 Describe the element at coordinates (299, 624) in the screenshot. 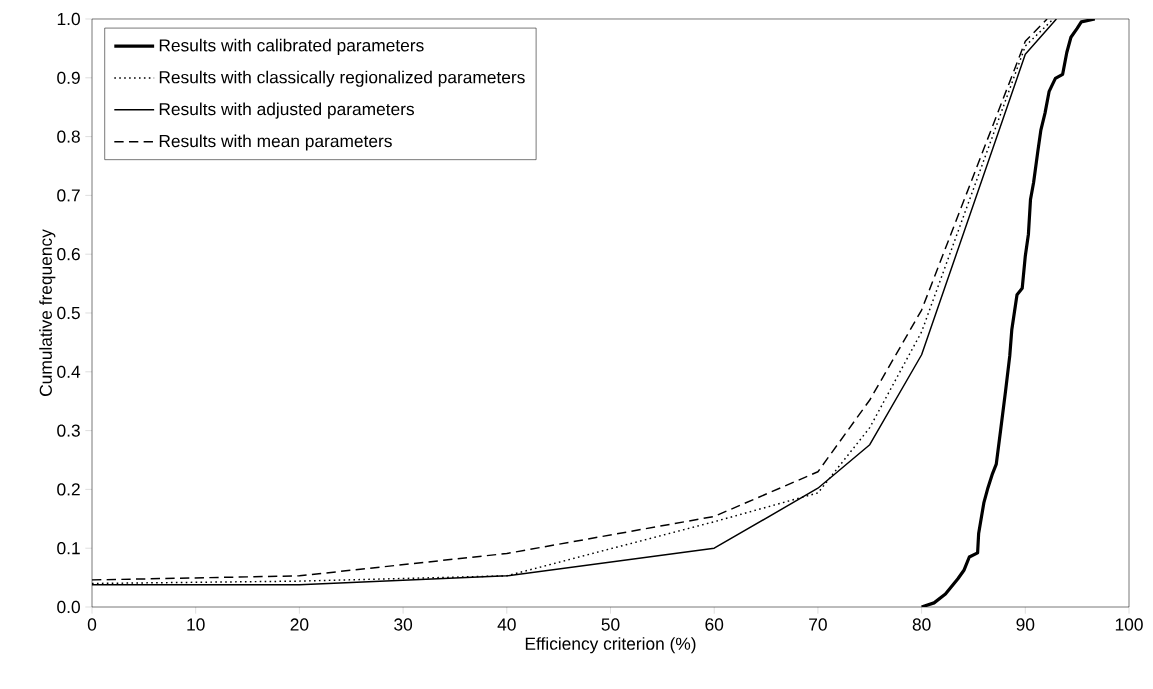

I see `x-tick-label: 20` at that location.